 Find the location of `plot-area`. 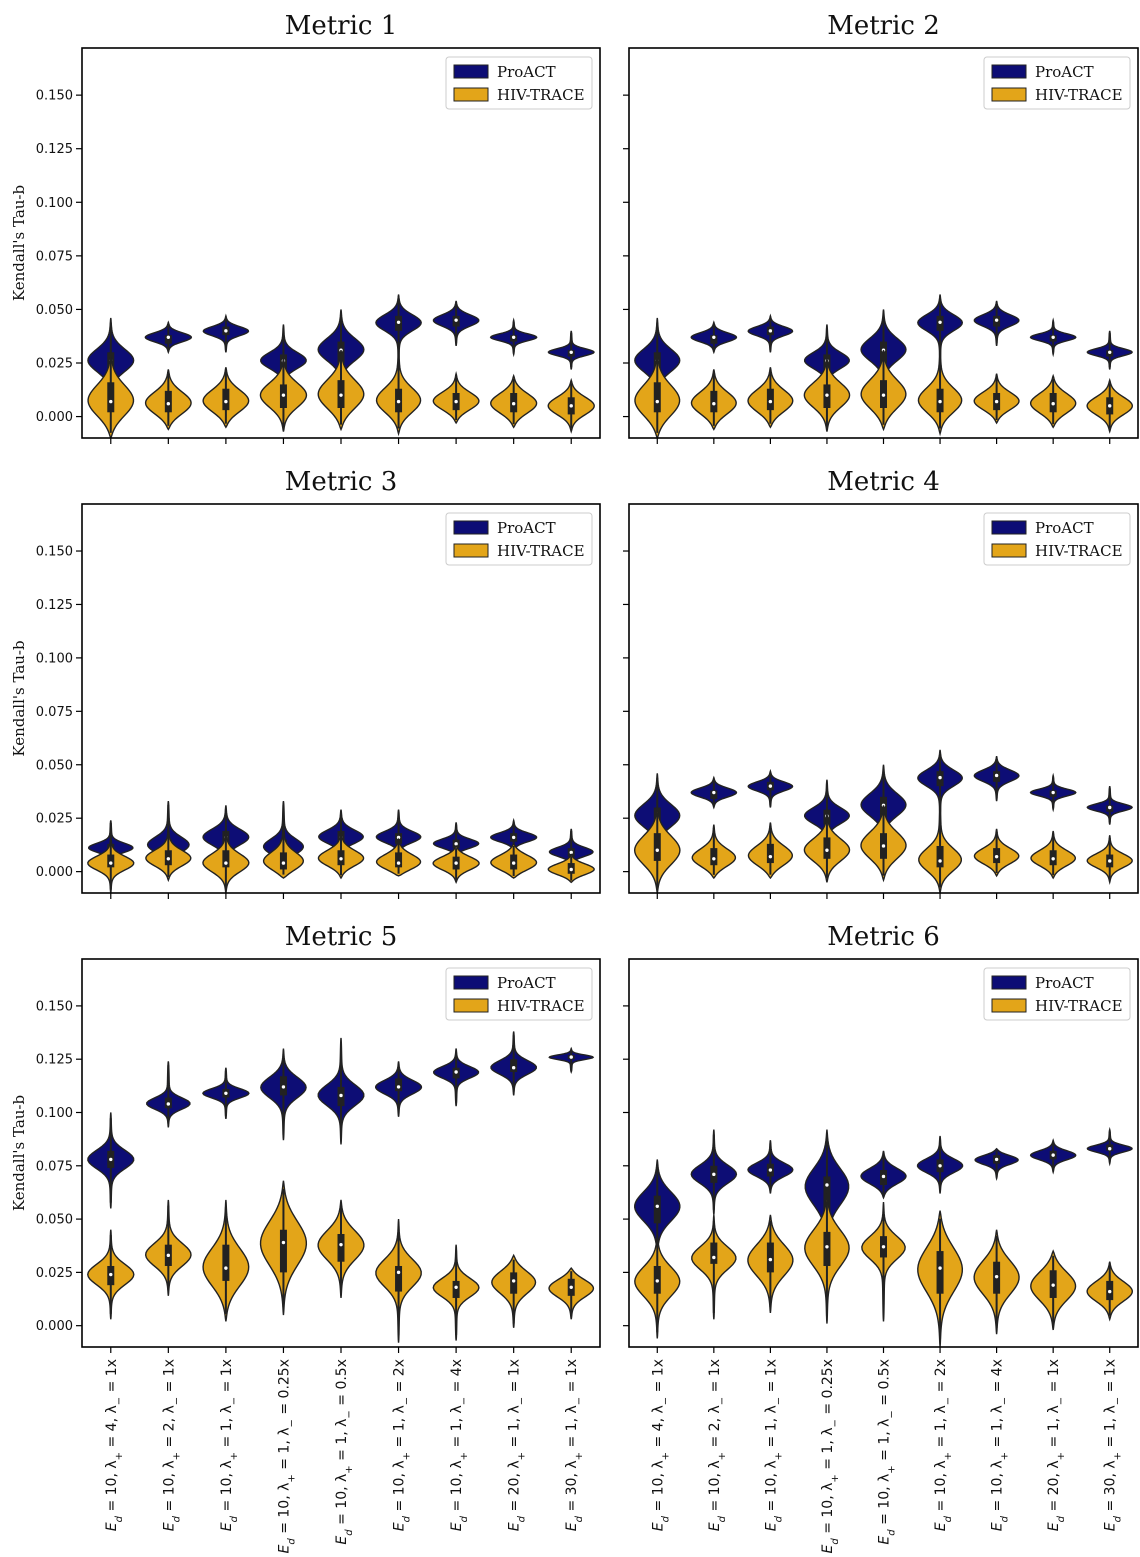

plot-area is located at coordinates (883, 1236).